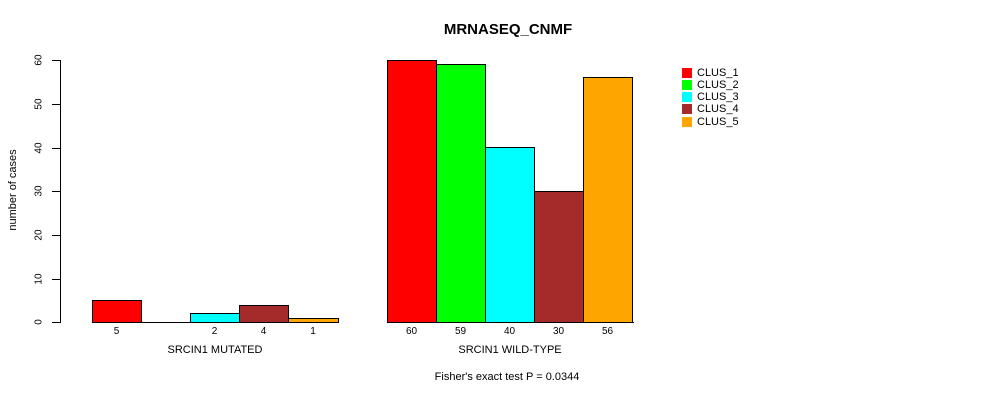  Describe the element at coordinates (215, 350) in the screenshot. I see `category-label-srcin1-mutated: SRCIN1 MUTATED` at that location.